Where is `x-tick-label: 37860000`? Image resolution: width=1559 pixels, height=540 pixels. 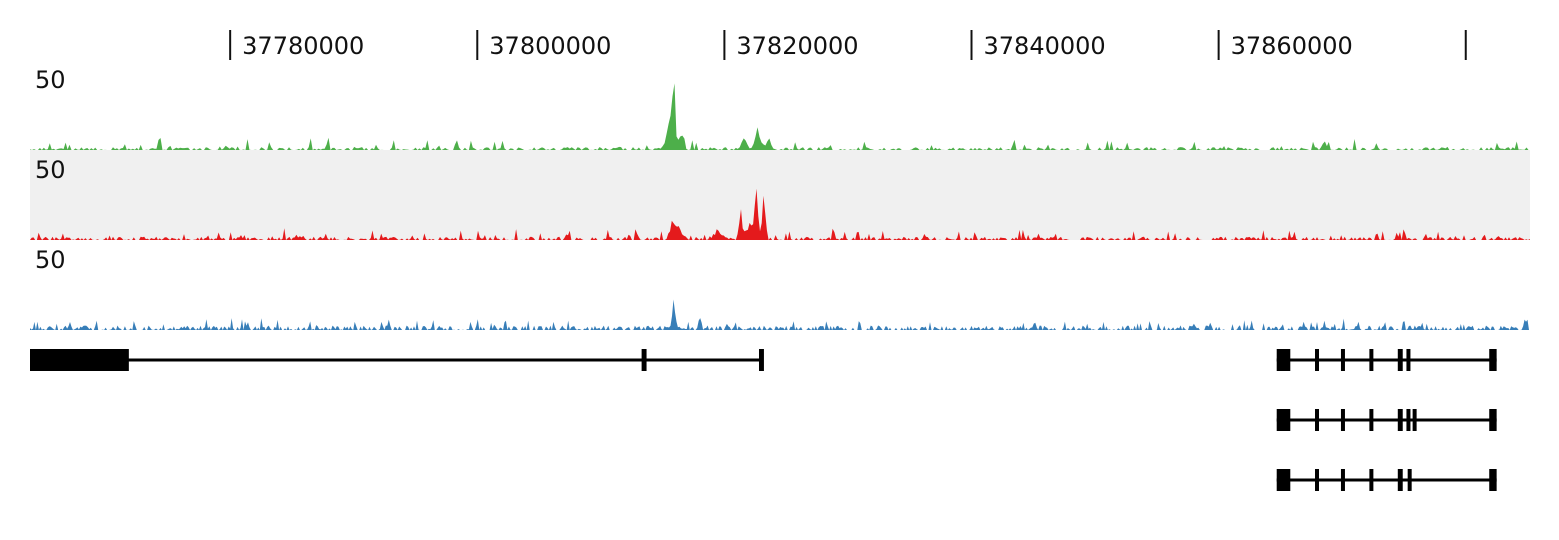 x-tick-label: 37860000 is located at coordinates (1292, 46).